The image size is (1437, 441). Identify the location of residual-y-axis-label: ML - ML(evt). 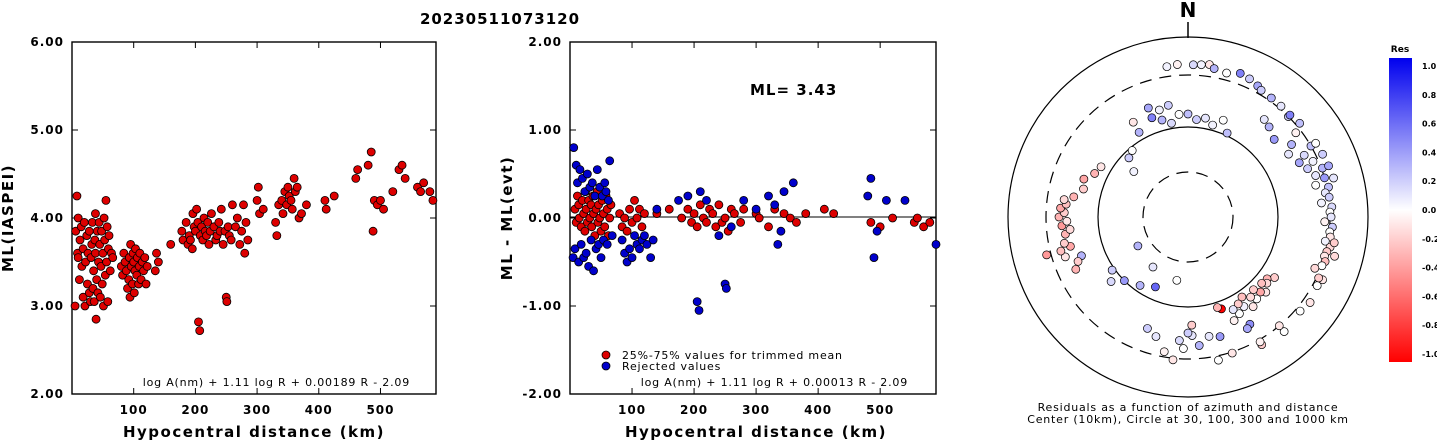
(507, 218).